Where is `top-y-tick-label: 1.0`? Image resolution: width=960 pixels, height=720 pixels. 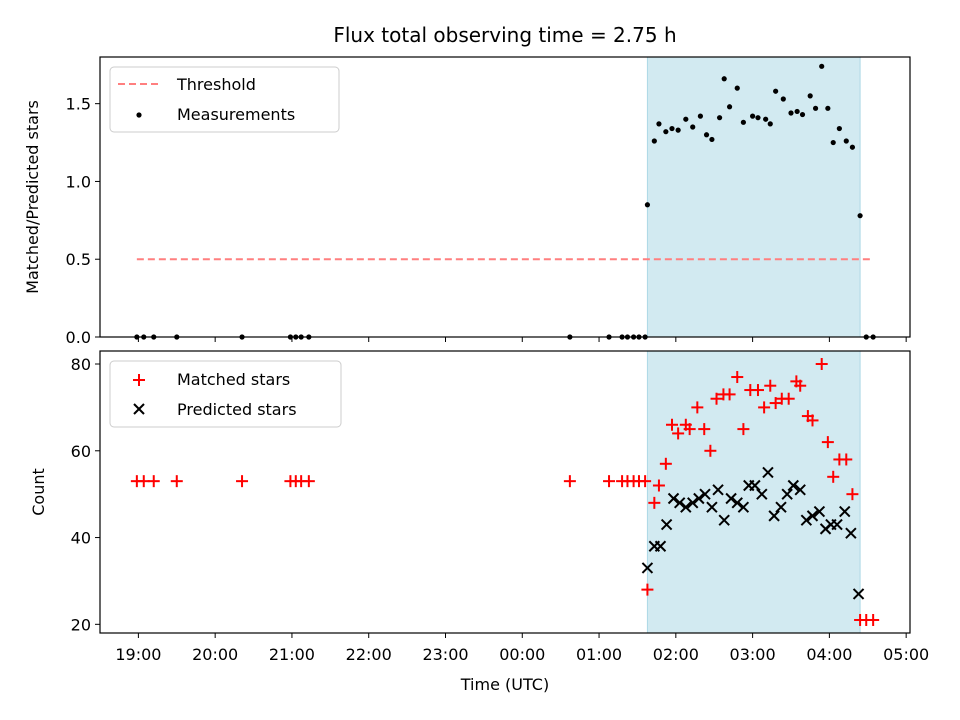
top-y-tick-label: 1.0 is located at coordinates (78, 181).